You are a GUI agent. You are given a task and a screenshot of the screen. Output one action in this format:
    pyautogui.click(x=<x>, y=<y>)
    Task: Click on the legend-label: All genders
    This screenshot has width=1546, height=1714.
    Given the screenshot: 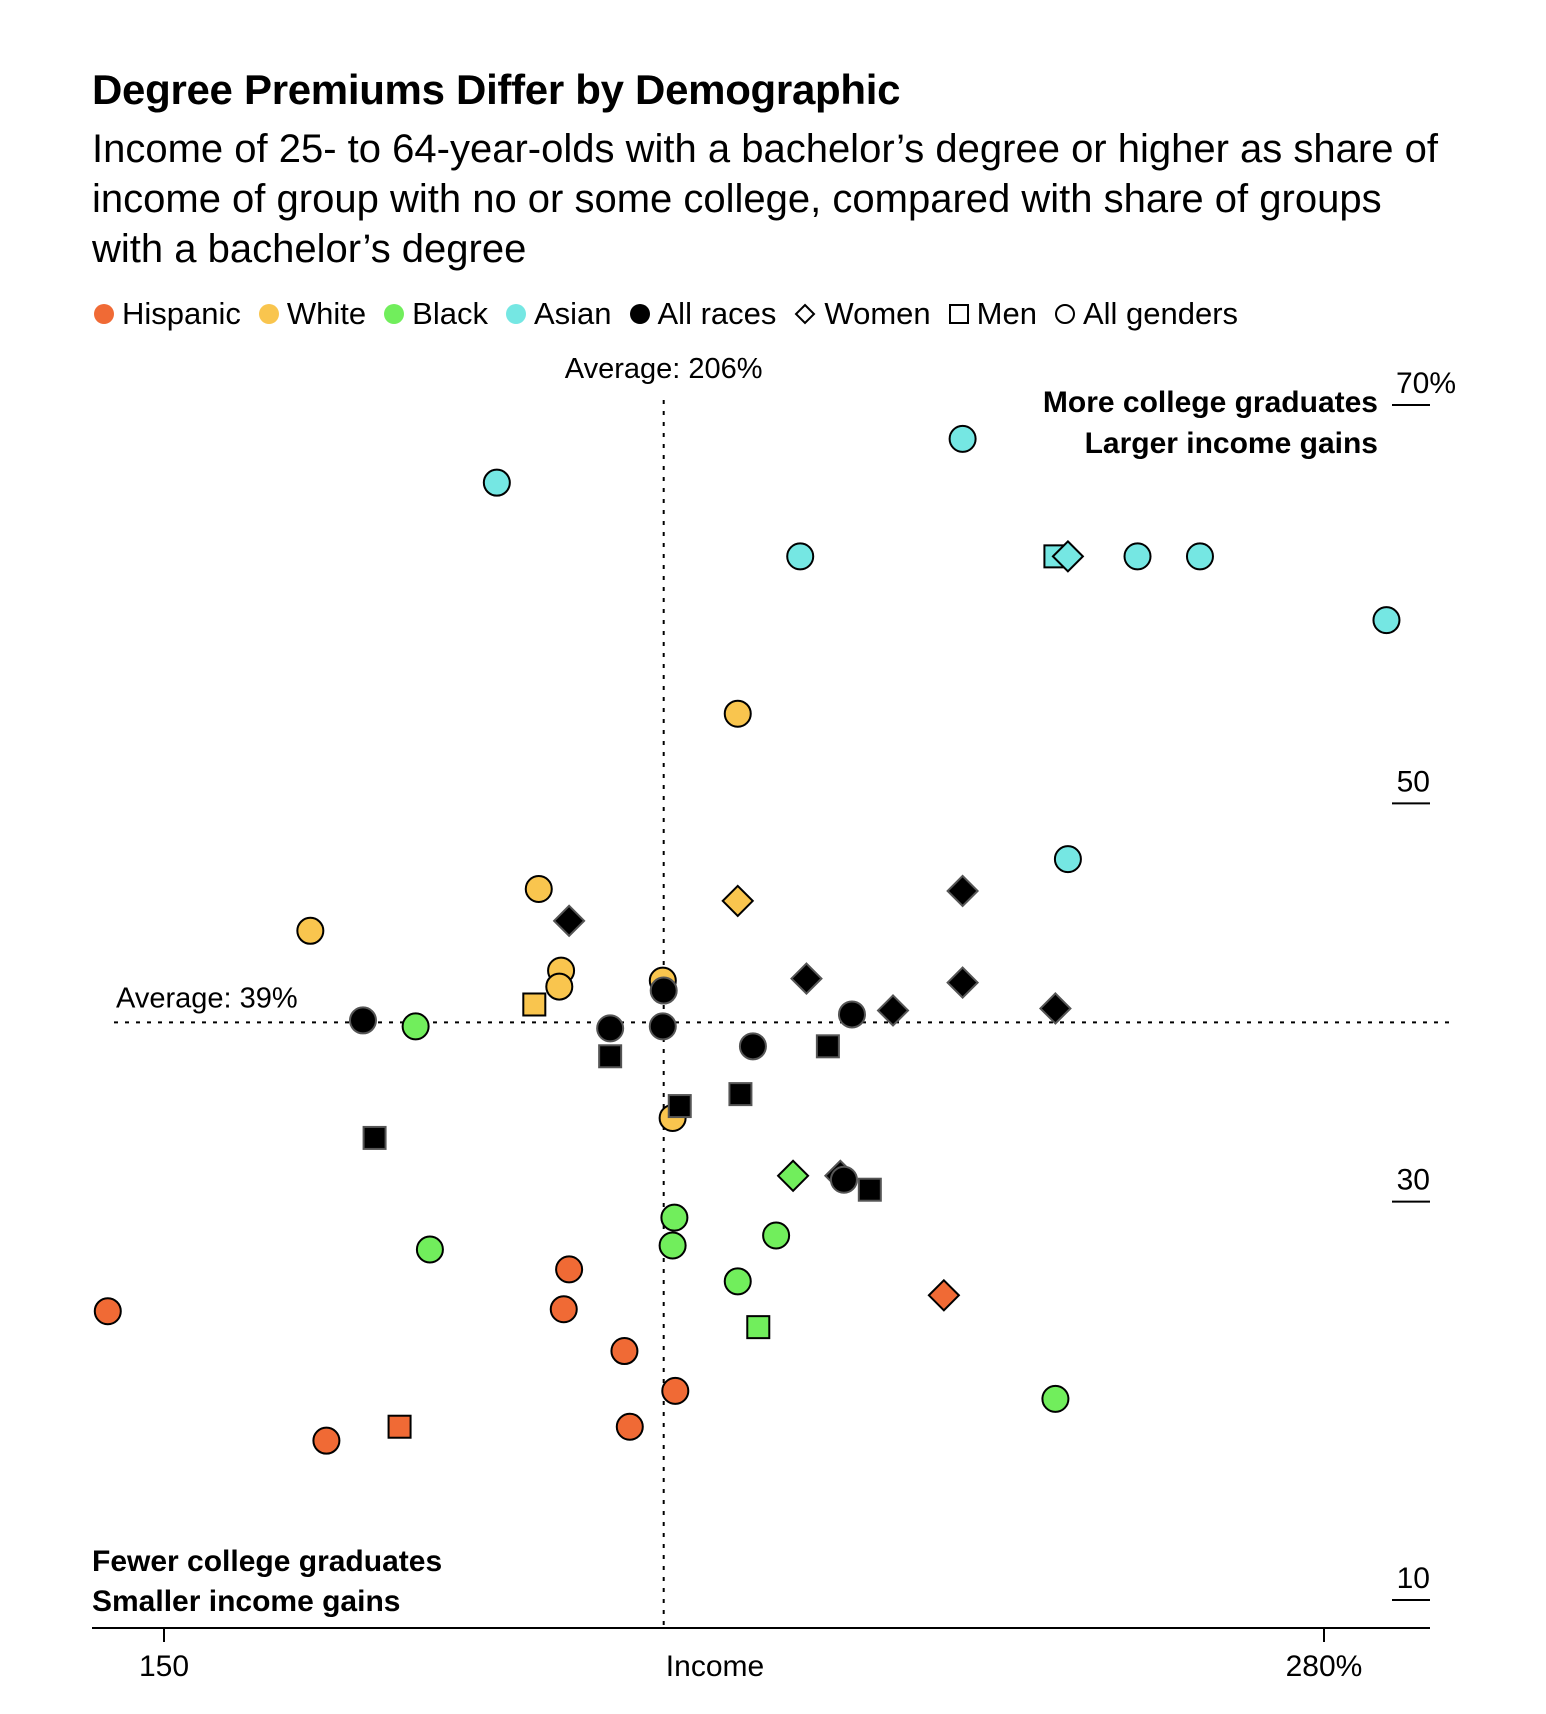 What is the action you would take?
    pyautogui.click(x=1160, y=313)
    